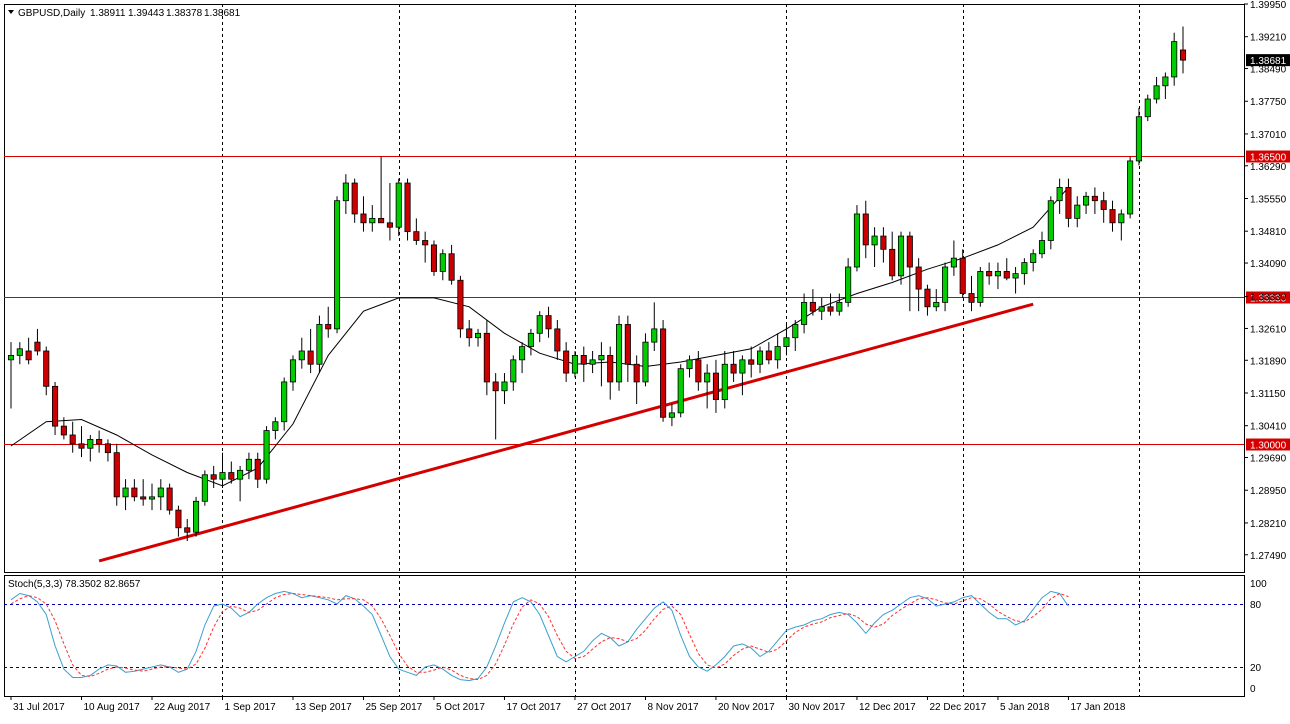 This screenshot has height=724, width=1290. I want to click on price-tick-label: 1.37010, so click(1268, 135).